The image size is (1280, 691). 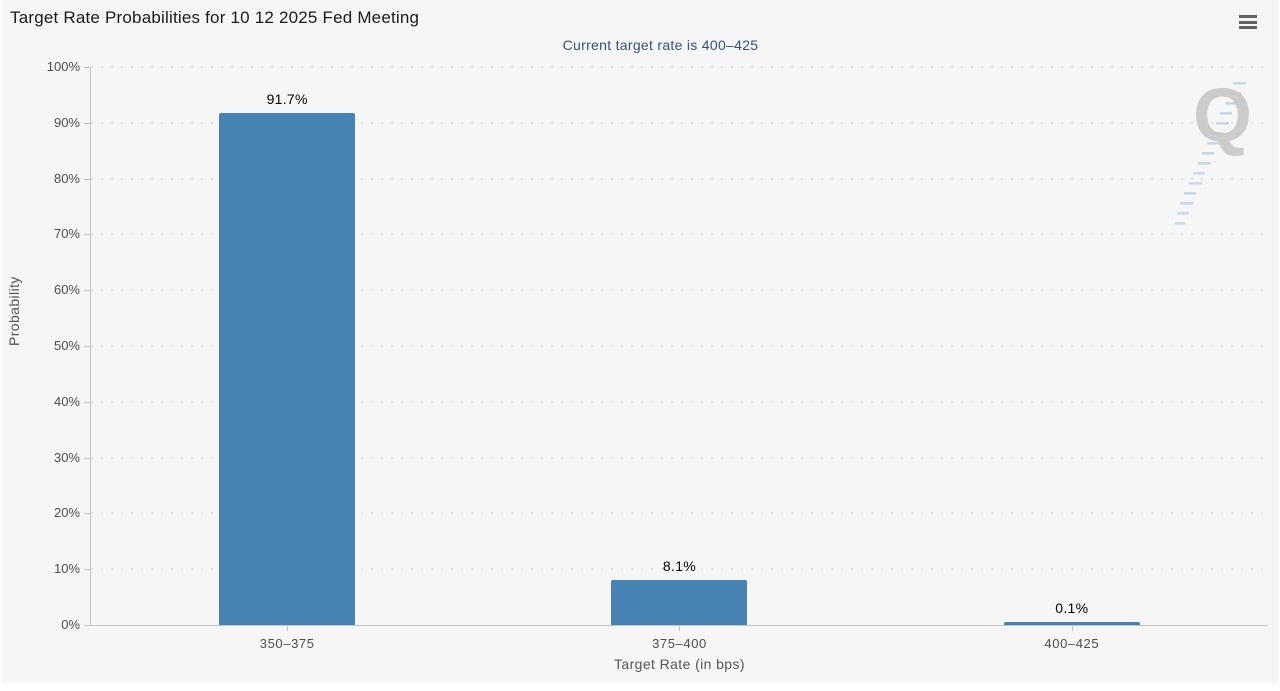 I want to click on x-axis-tick-label: 400–425, so click(x=1072, y=643).